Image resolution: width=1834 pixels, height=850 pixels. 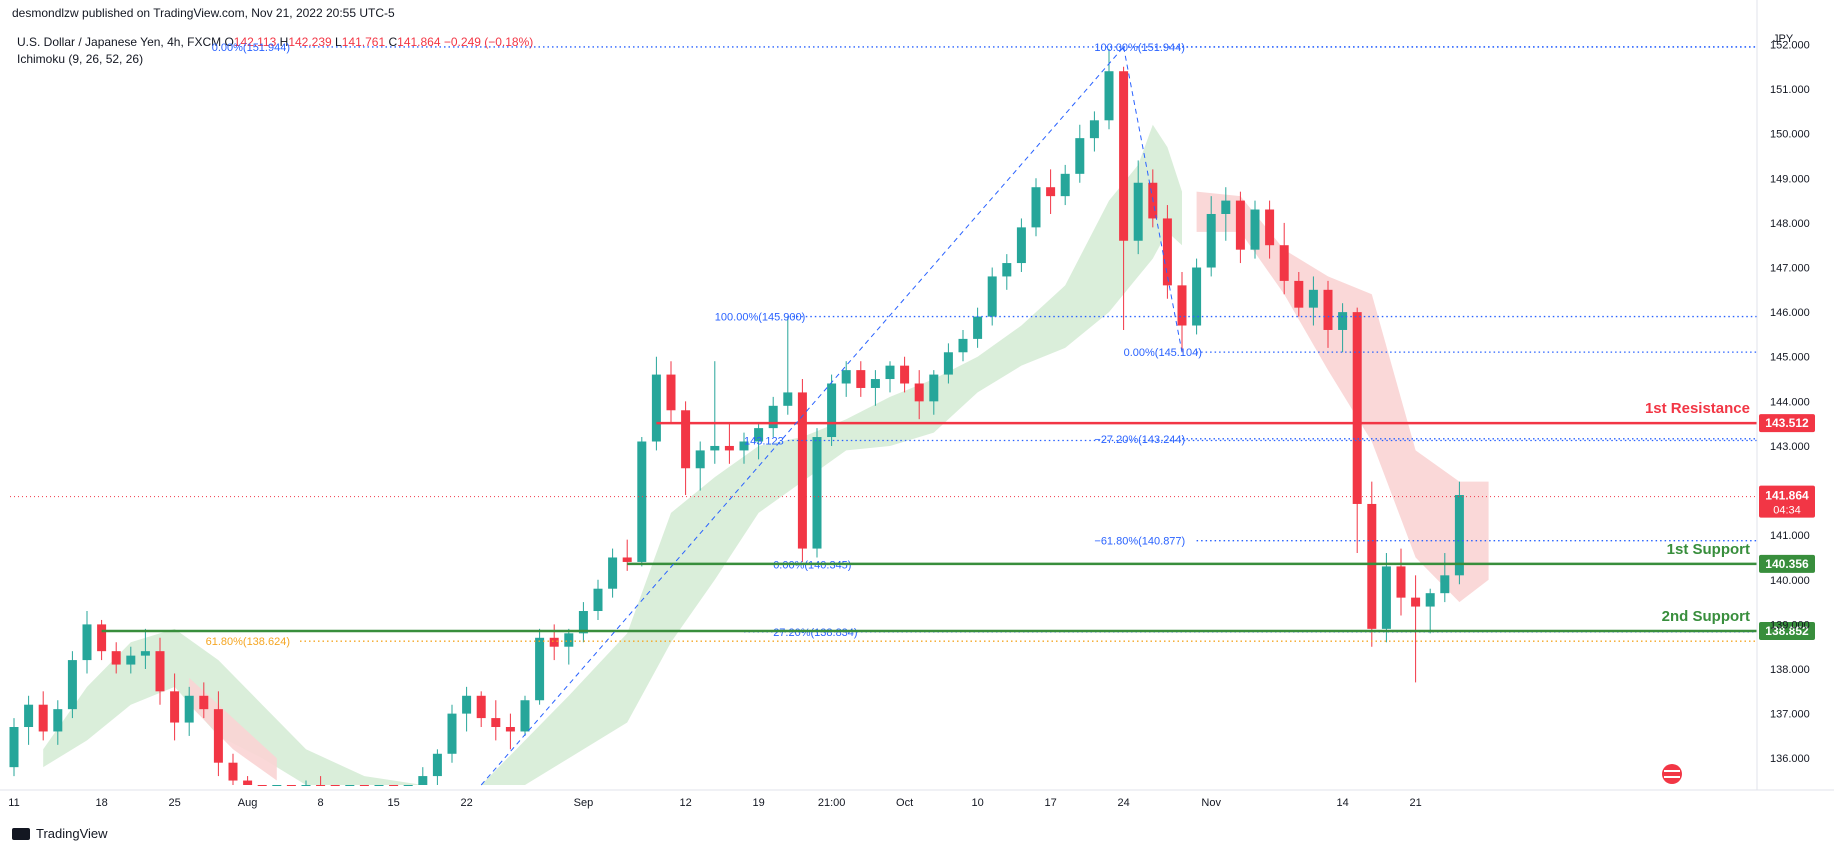 What do you see at coordinates (1790, 715) in the screenshot?
I see `y-tick-1: 137.000` at bounding box center [1790, 715].